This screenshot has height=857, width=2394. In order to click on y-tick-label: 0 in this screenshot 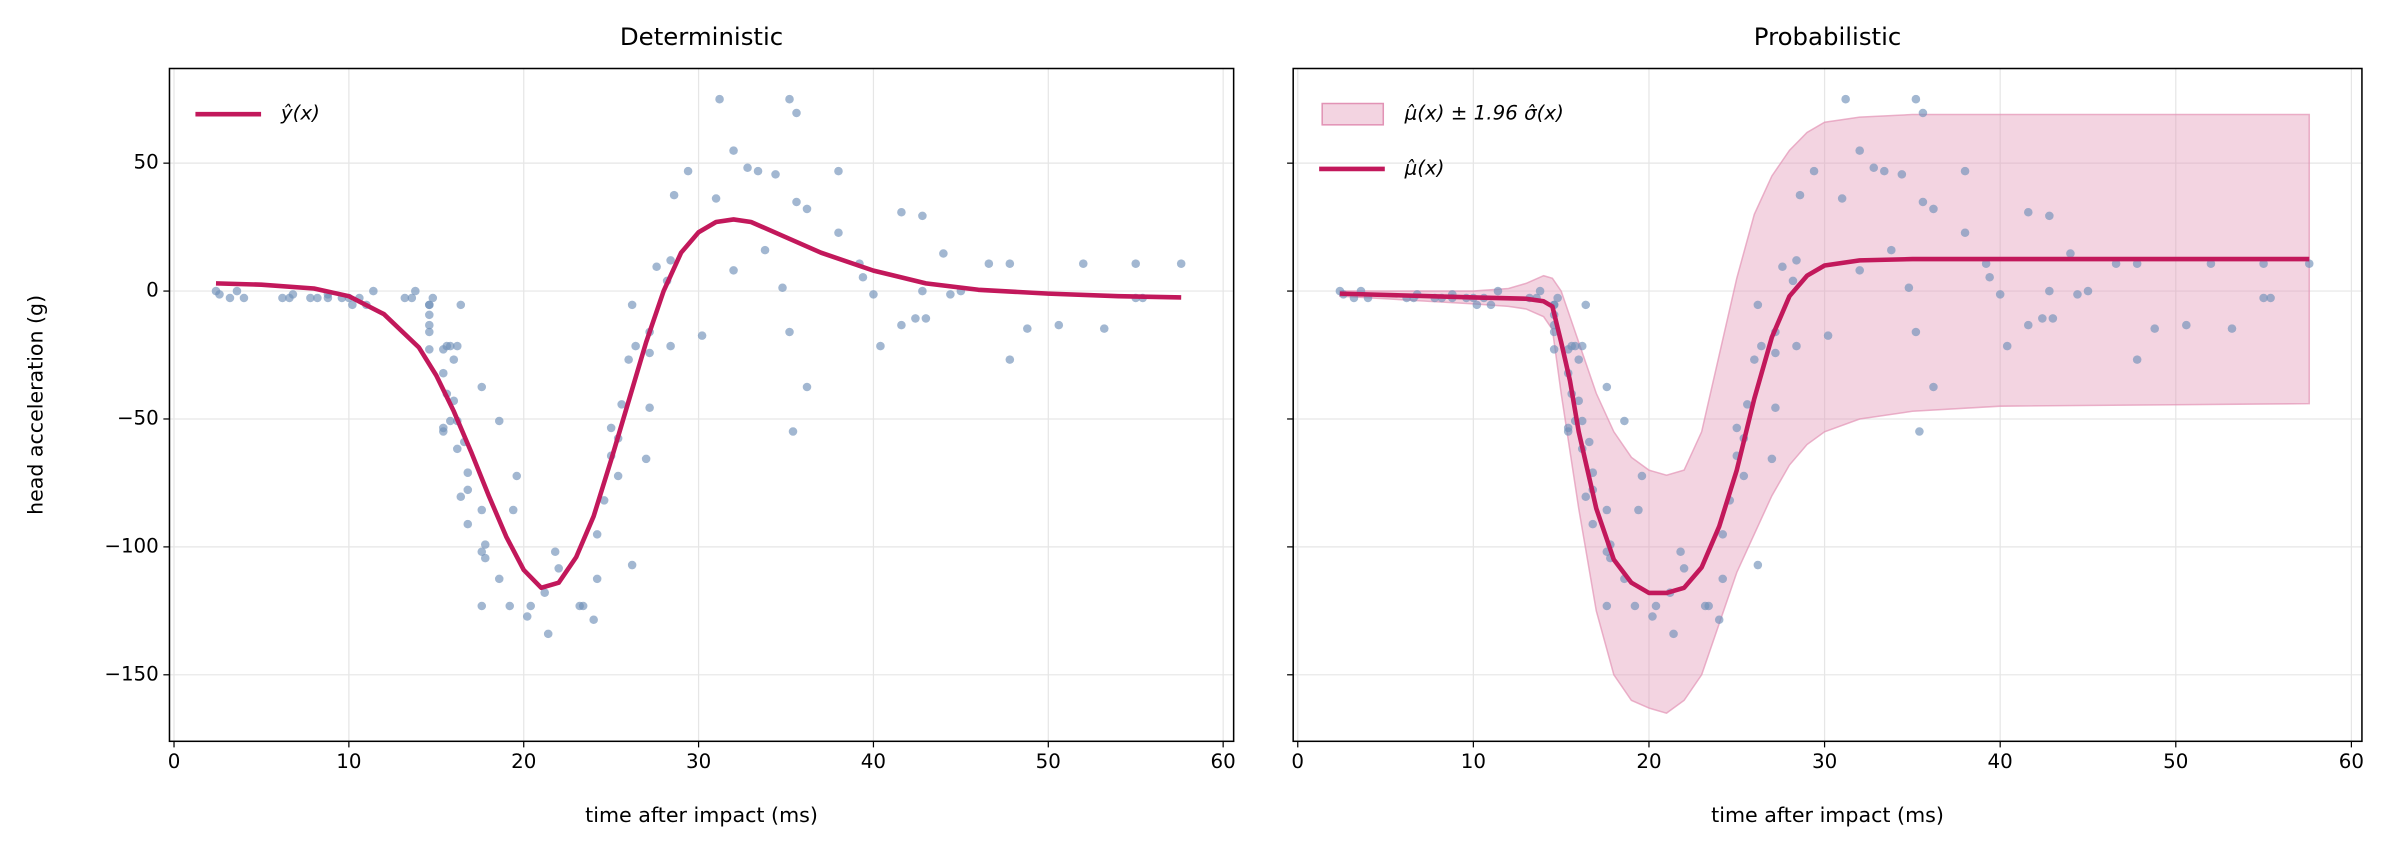, I will do `click(152, 290)`.